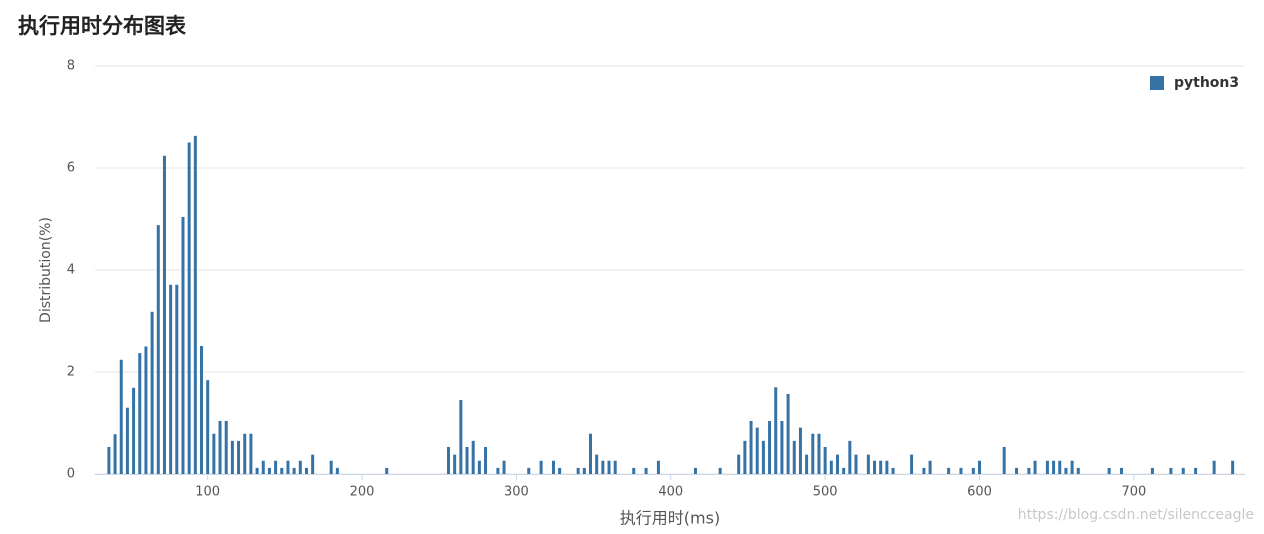 This screenshot has height=534, width=1264. Describe the element at coordinates (362, 492) in the screenshot. I see `x-tick-label: 200` at that location.